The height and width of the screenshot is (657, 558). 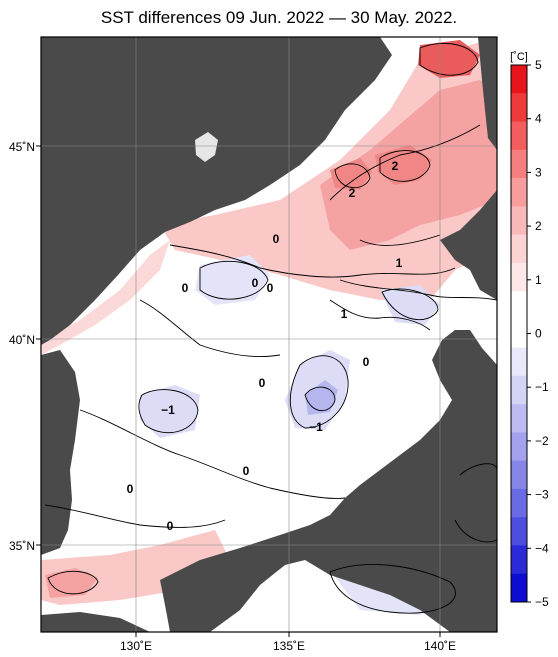 I want to click on contour-label-2b: 2, so click(x=395, y=166).